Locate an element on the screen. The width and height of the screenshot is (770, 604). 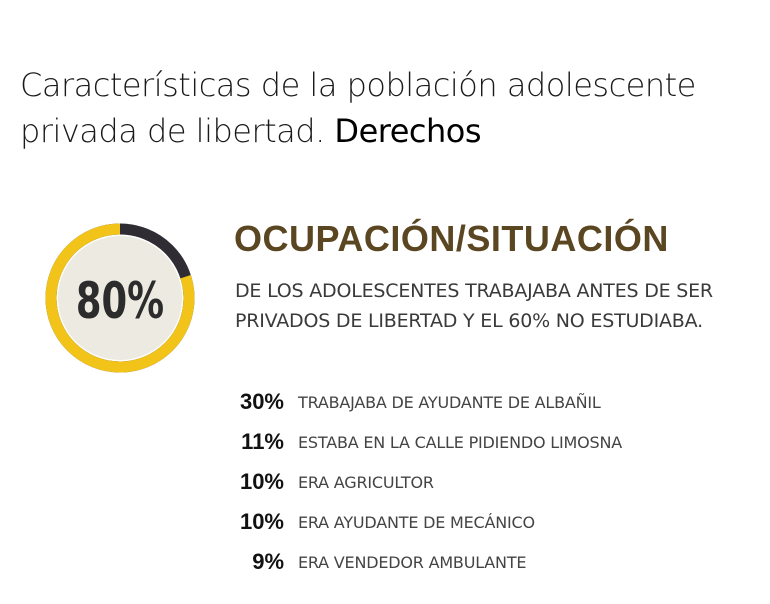
stat-row: 11% ESTABA EN LA CALLE PIDIENDO LIMOSNA is located at coordinates (480, 442).